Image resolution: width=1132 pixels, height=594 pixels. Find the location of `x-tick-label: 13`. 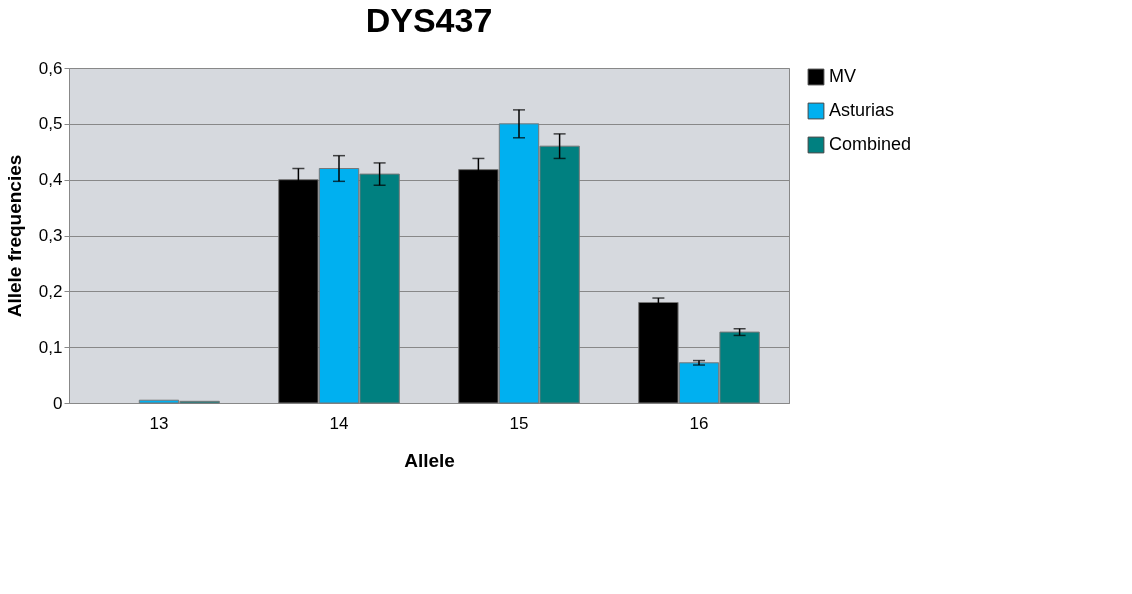

x-tick-label: 13 is located at coordinates (159, 423).